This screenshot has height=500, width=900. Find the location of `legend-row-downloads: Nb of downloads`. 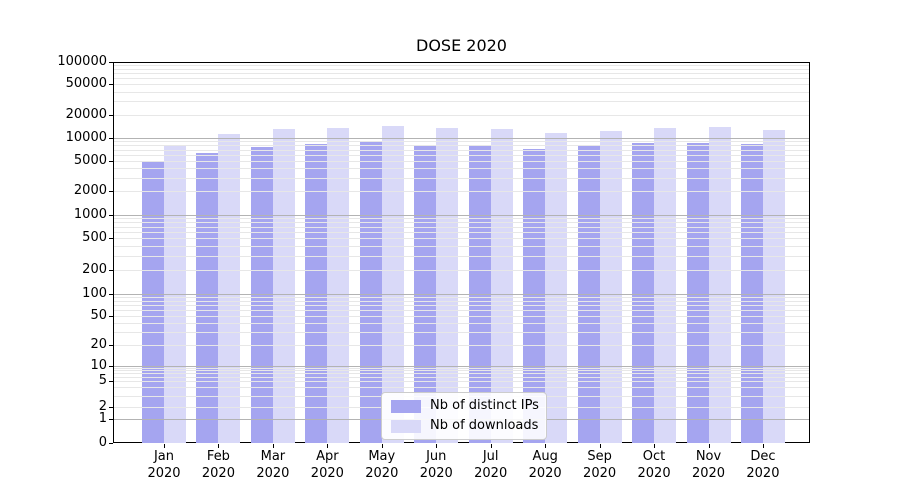

legend-row-downloads: Nb of downloads is located at coordinates (465, 425).